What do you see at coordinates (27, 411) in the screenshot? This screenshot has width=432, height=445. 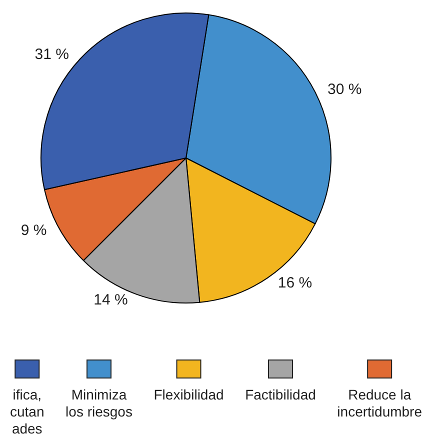 I see `legend-label: ifica, cutan ades` at bounding box center [27, 411].